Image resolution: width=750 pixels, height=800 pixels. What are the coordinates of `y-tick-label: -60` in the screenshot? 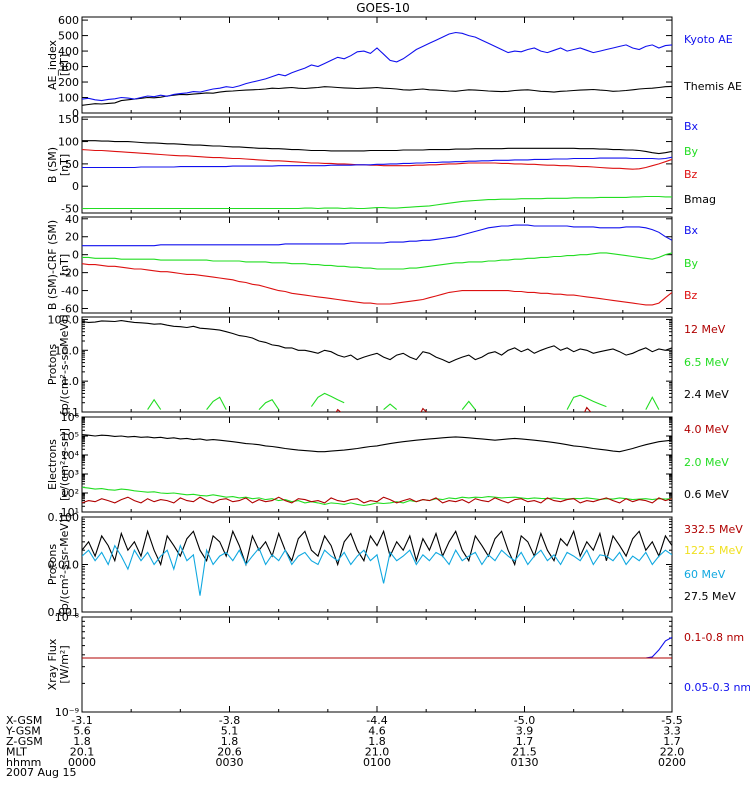 It's located at (70, 309).